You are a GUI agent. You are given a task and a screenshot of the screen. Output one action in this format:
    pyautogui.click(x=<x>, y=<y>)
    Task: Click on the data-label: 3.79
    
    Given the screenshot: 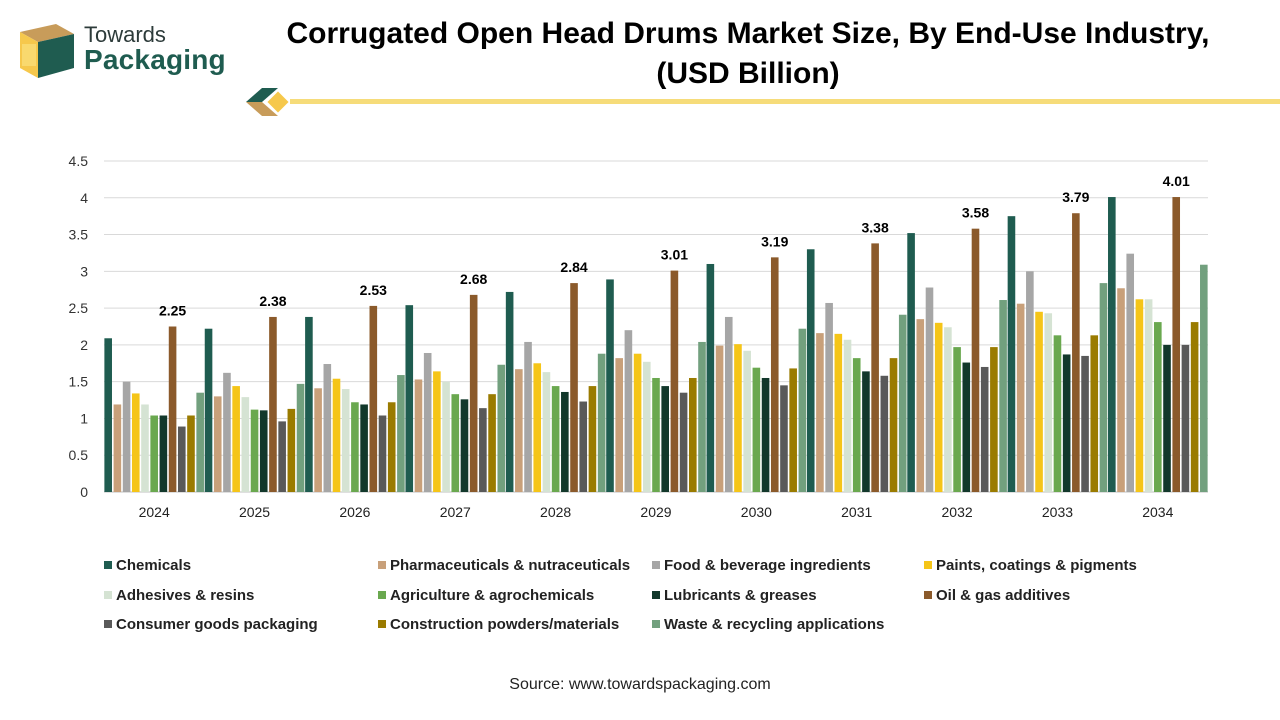 What is the action you would take?
    pyautogui.click(x=1075, y=197)
    